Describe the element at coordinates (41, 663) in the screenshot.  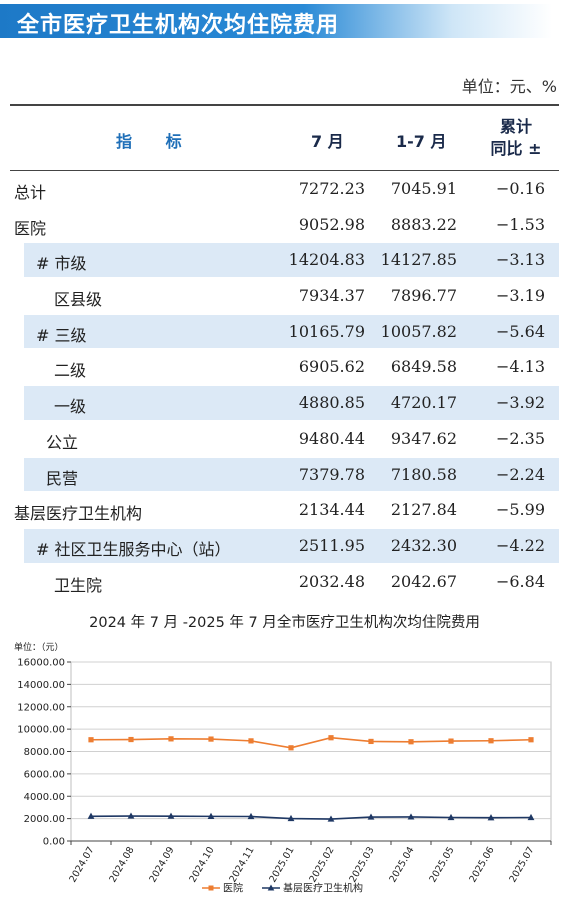
I see `y-tick-label: 16000.00` at that location.